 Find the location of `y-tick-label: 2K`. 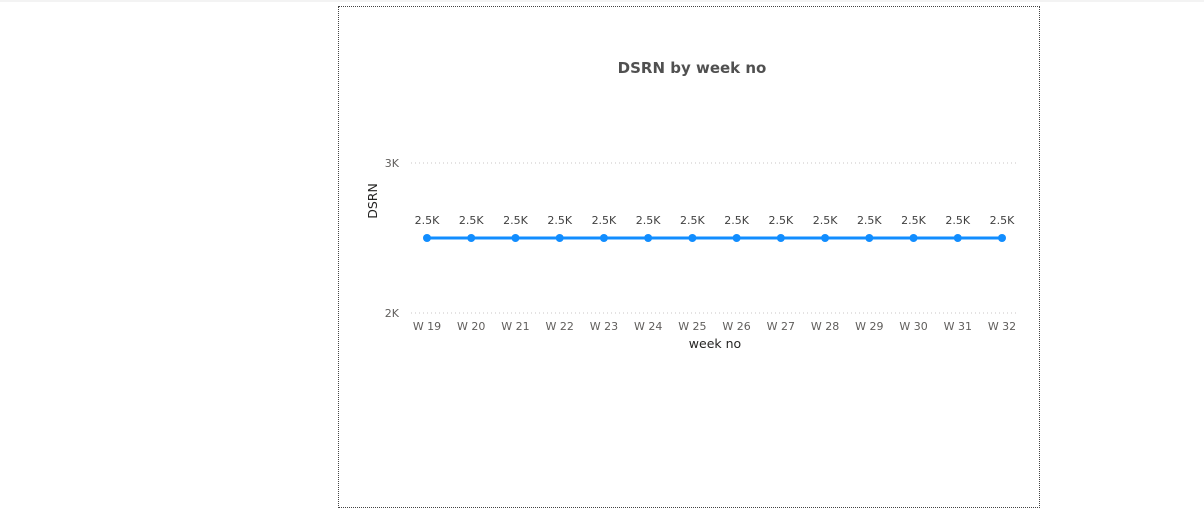

y-tick-label: 2K is located at coordinates (392, 313).